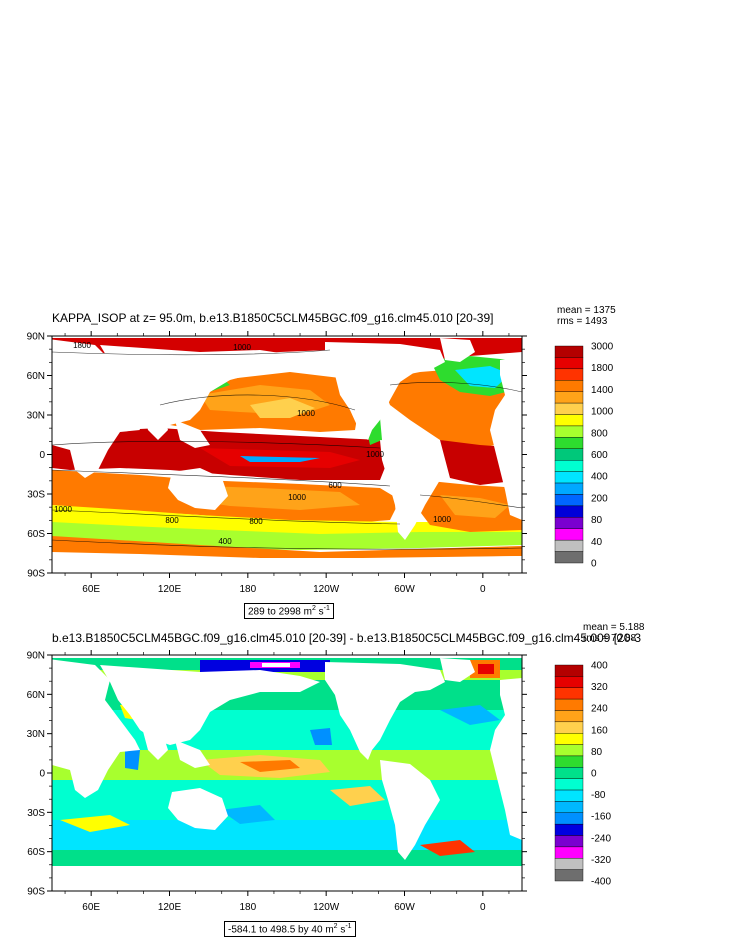 Image resolution: width=733 pixels, height=945 pixels. Describe the element at coordinates (36, 416) in the screenshot. I see `y-tick-label: 30N` at that location.